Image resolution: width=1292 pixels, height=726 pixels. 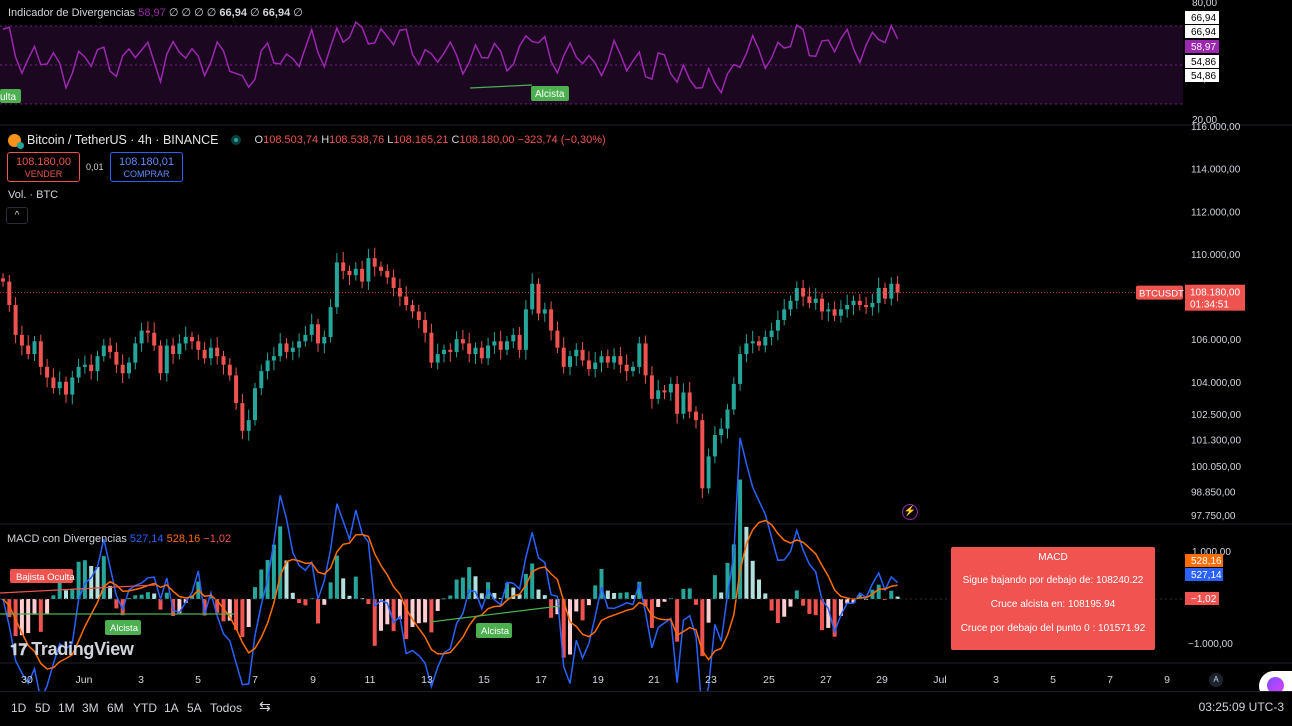 I want to click on price-axis-tick: 104.000,00, so click(x=1216, y=383).